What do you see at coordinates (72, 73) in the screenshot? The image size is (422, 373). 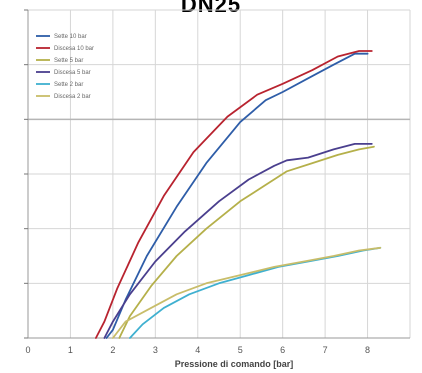 I see `legend-label: Discesa 5 bar` at bounding box center [72, 73].